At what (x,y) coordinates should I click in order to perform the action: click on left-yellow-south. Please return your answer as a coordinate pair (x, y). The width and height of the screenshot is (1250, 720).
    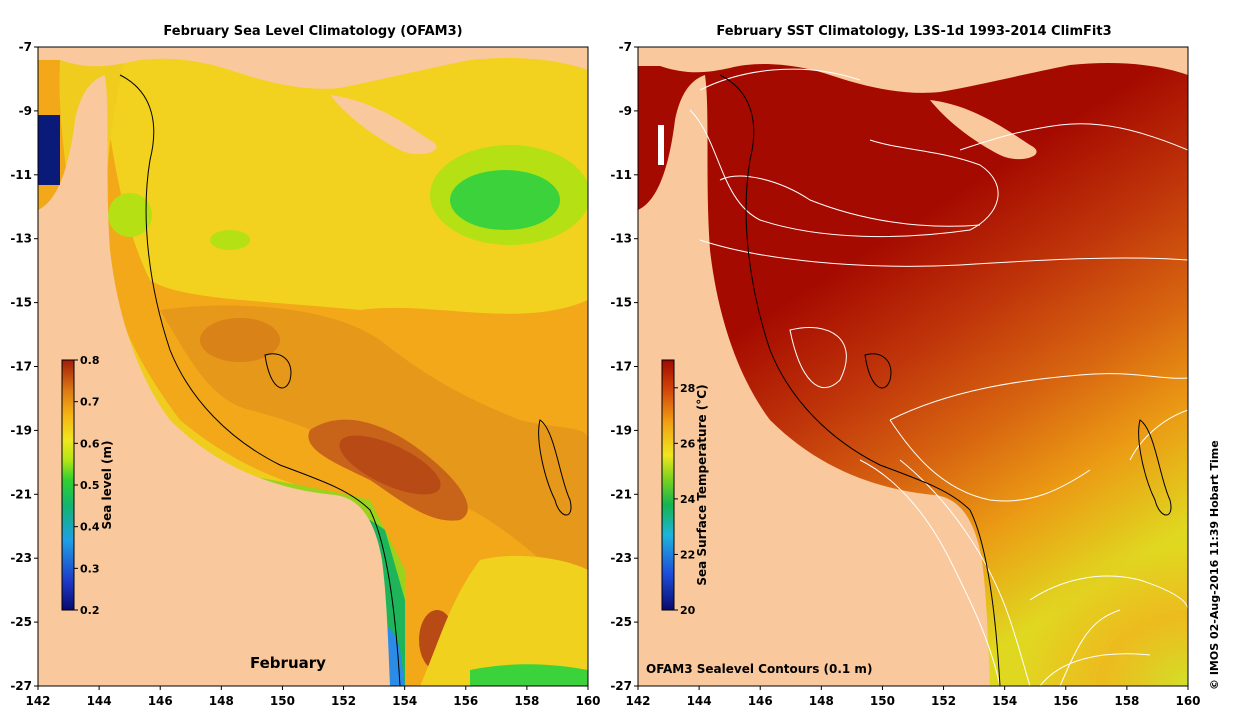
    Looking at the image, I should click on (504, 620).